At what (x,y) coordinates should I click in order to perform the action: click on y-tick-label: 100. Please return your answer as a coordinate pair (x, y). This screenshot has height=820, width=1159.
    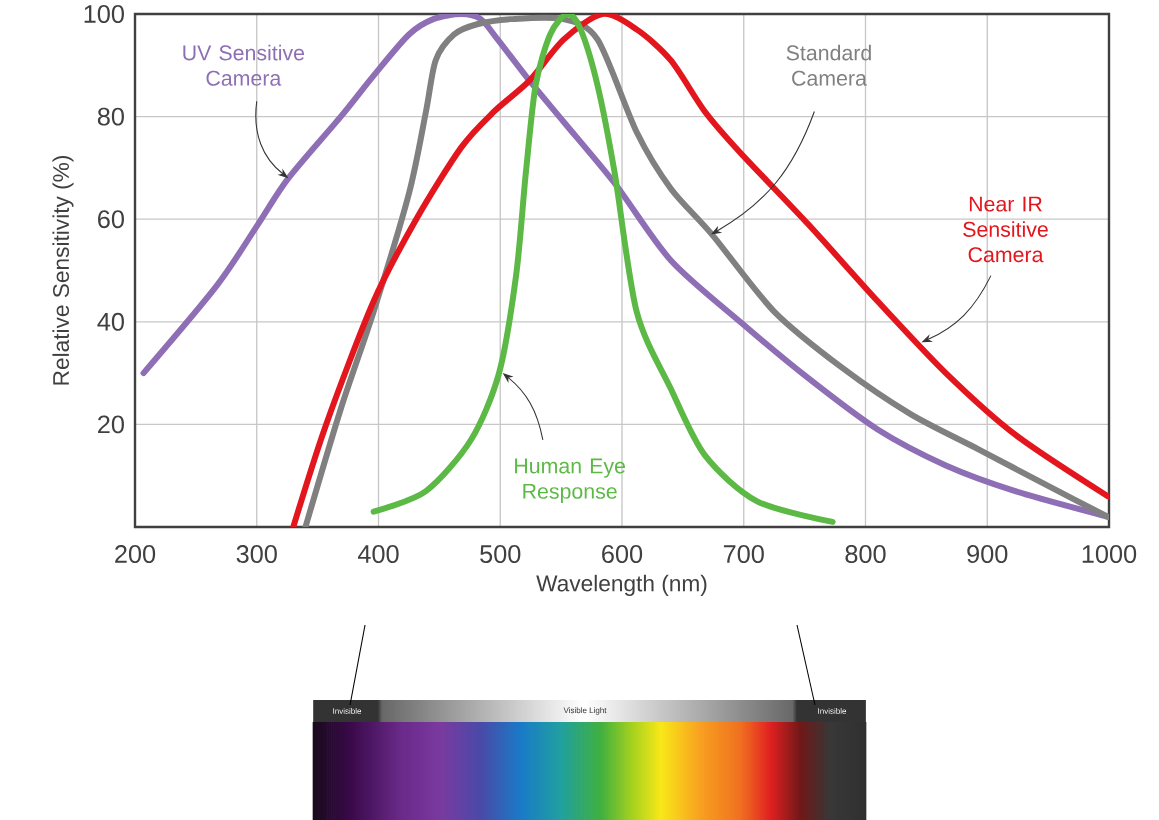
    Looking at the image, I should click on (104, 14).